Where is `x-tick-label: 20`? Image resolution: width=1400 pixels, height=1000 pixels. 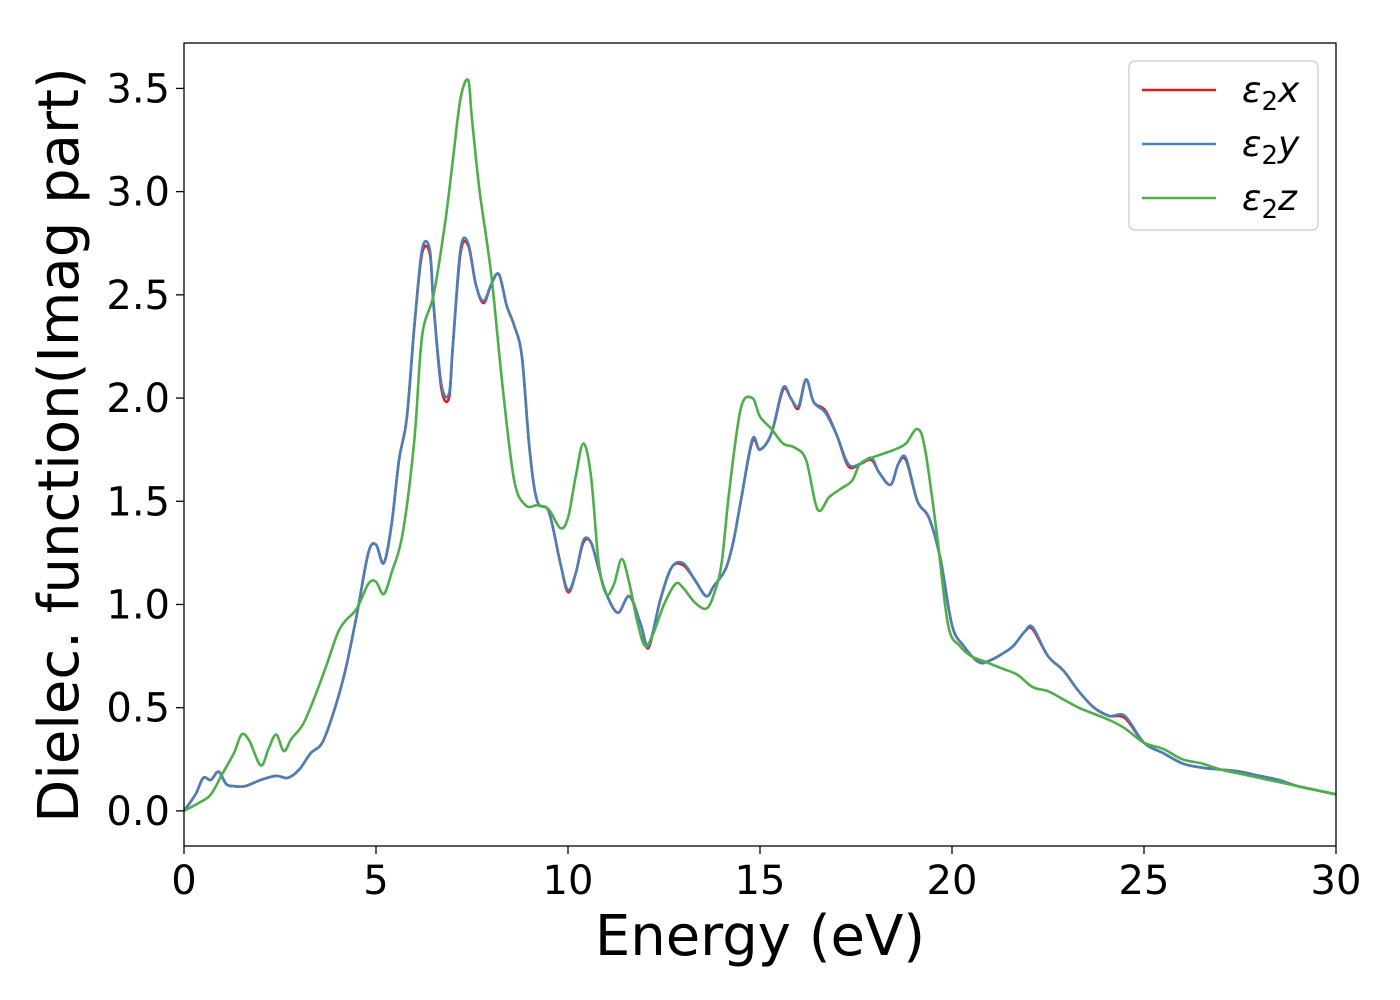 x-tick-label: 20 is located at coordinates (952, 881).